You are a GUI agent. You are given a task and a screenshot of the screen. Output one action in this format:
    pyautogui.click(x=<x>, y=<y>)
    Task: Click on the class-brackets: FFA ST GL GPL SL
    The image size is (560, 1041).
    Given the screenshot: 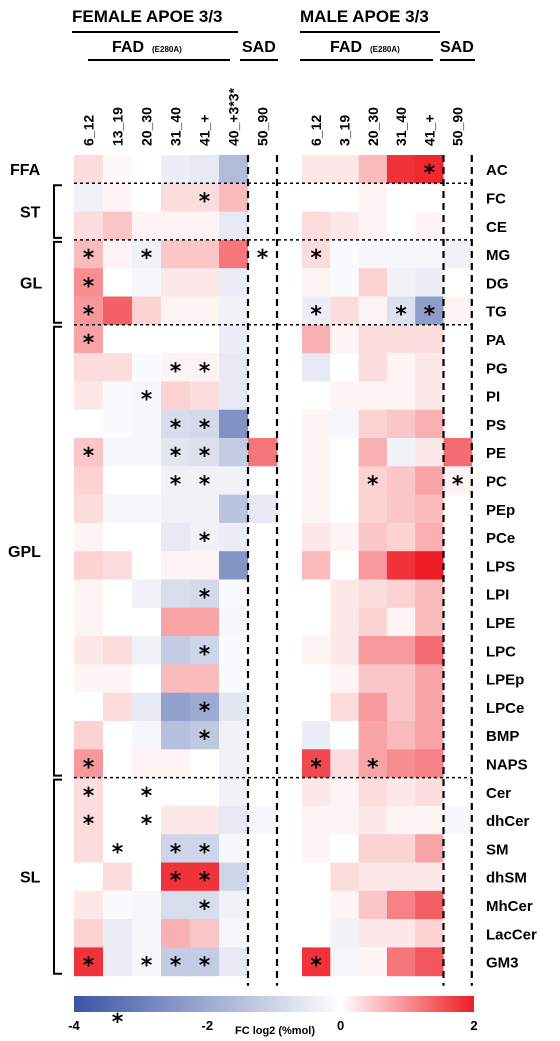 What is the action you would take?
    pyautogui.click(x=35, y=568)
    